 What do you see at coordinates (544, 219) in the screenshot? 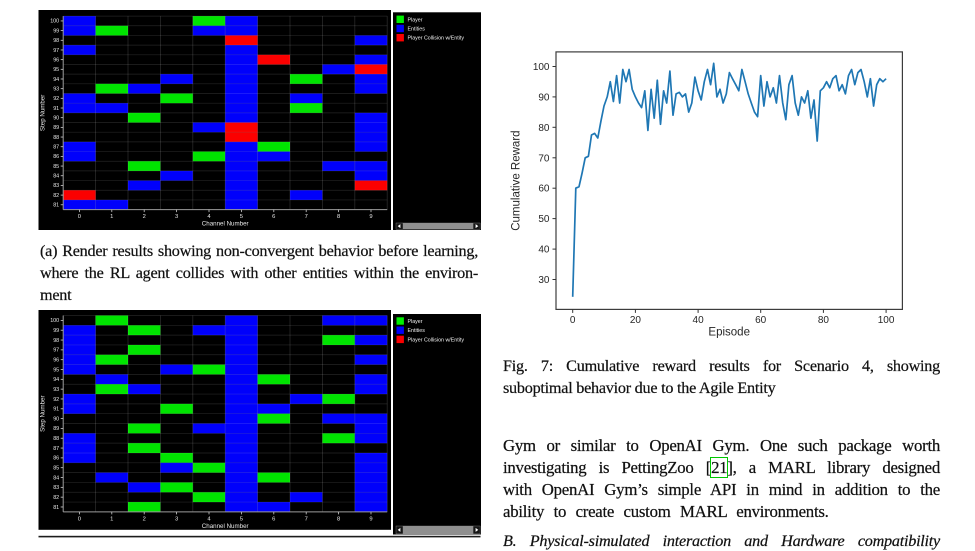
I see `svg-text: 50` at bounding box center [544, 219].